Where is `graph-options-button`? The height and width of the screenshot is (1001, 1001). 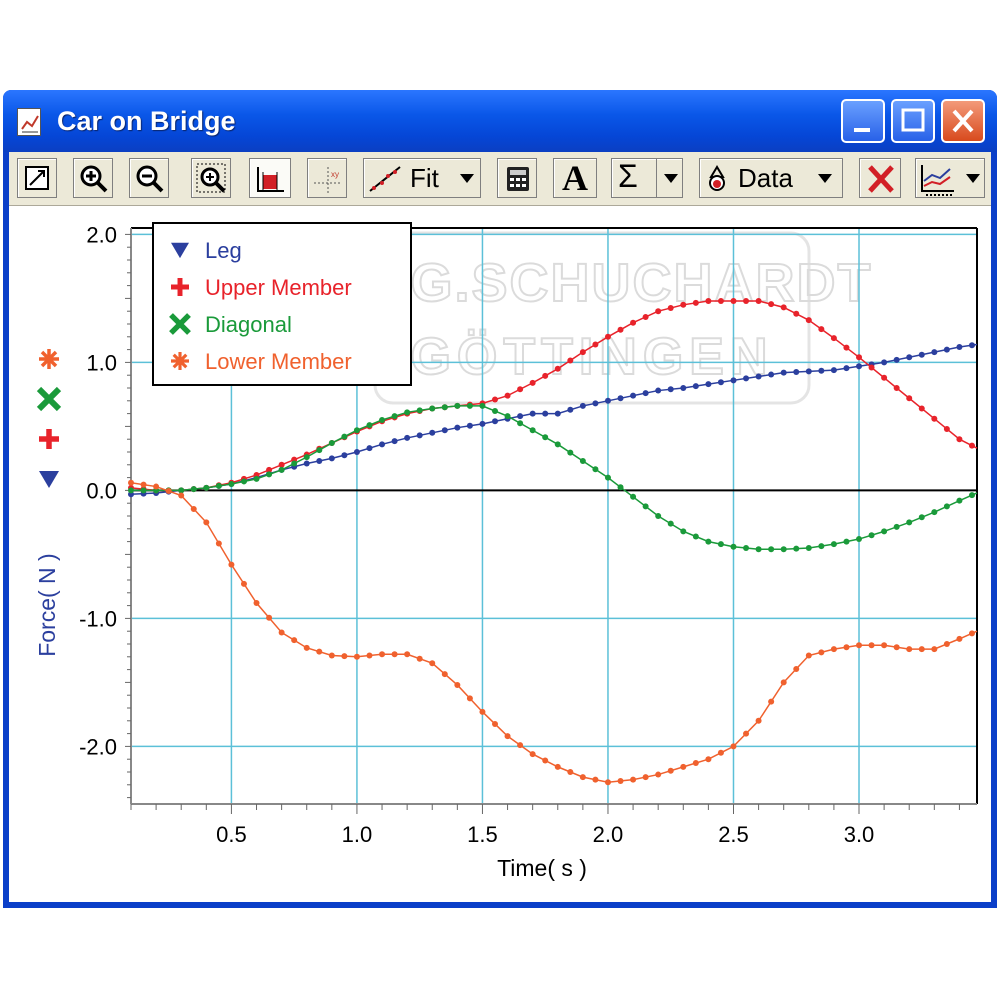 graph-options-button is located at coordinates (950, 178).